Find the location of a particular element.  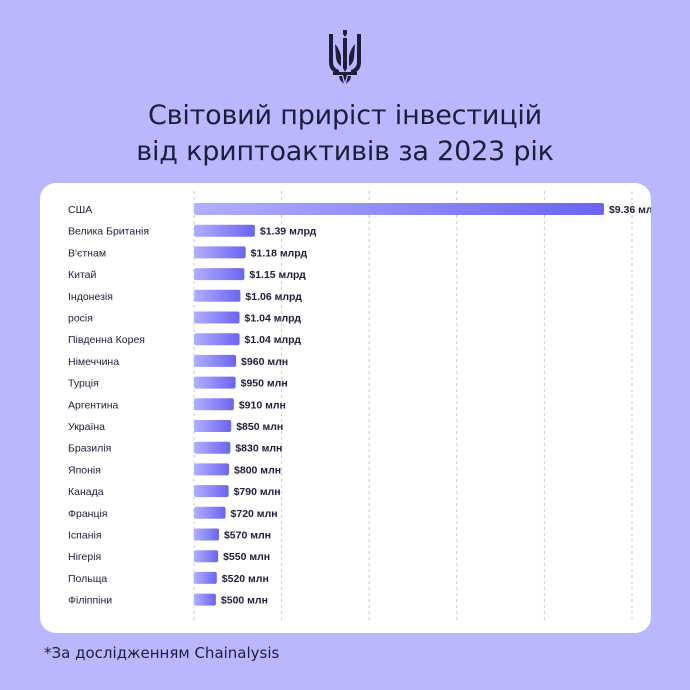

category-label: Нігерія is located at coordinates (84, 557).